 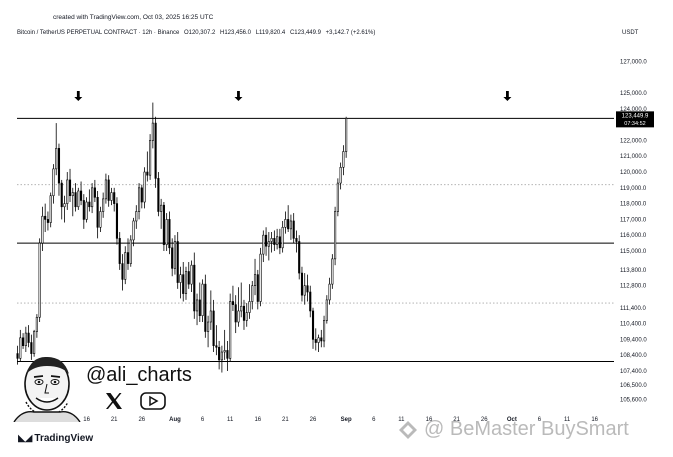 What do you see at coordinates (633, 110) in the screenshot?
I see `price-axis-label: 124,000.0` at bounding box center [633, 110].